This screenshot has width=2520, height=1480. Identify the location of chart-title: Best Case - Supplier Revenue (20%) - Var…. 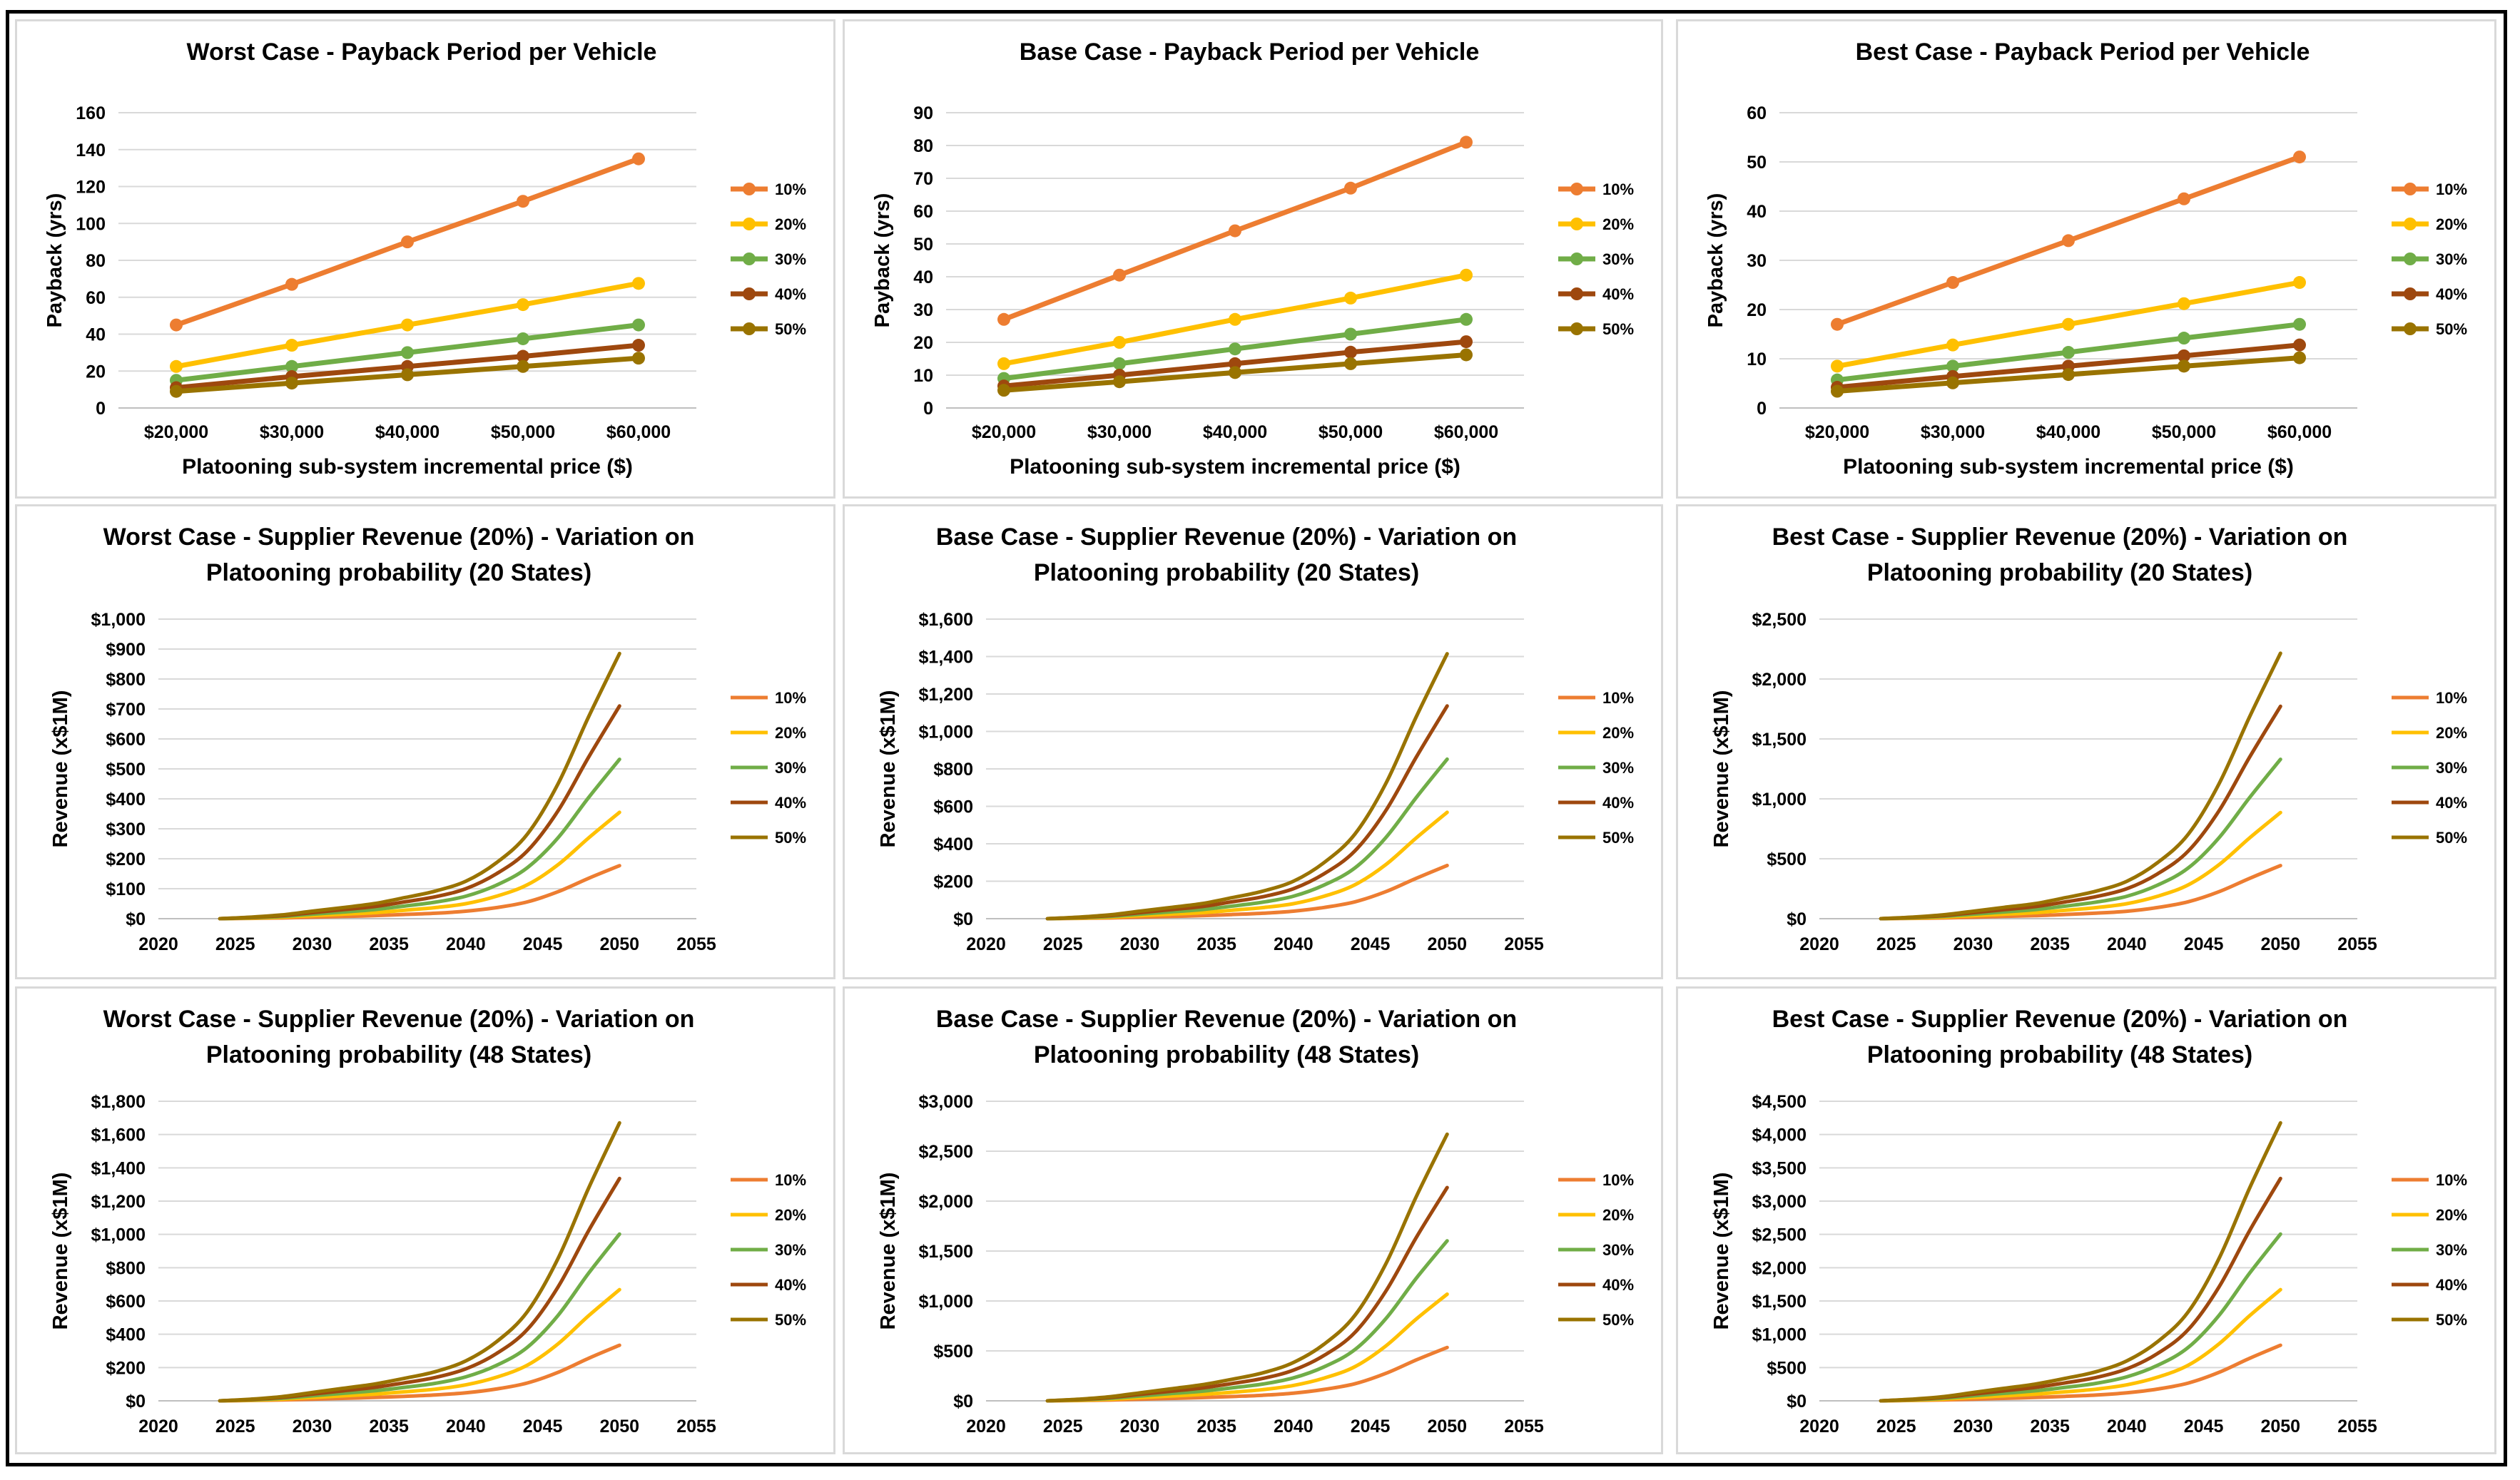
(2060, 1019).